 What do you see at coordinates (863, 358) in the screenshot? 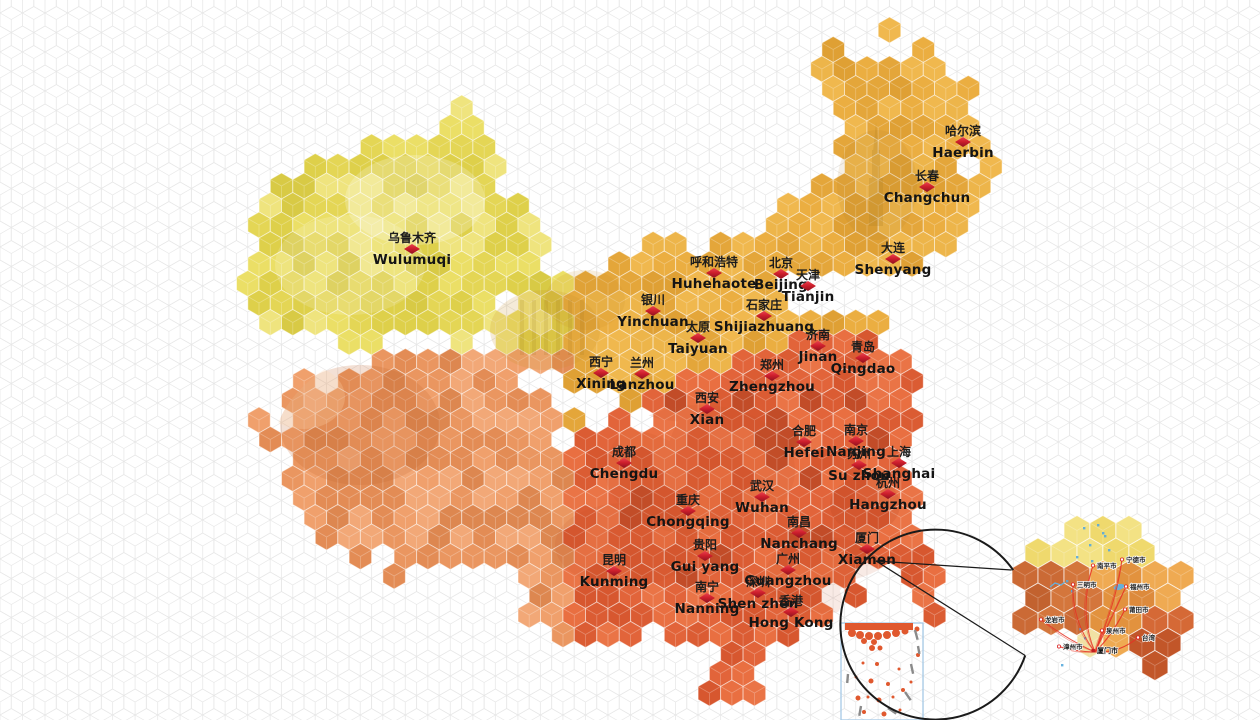
I see `city-qingdao: 青岛 Qingdao` at bounding box center [863, 358].